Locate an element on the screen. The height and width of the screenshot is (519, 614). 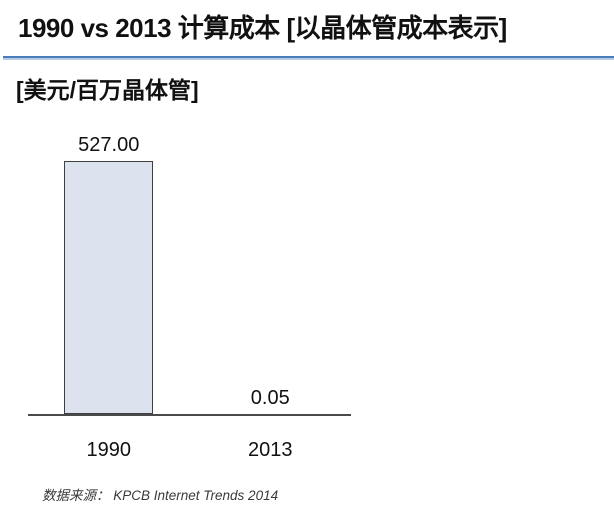
y-axis-unit-label: [美元/百万晶体管] is located at coordinates (107, 90).